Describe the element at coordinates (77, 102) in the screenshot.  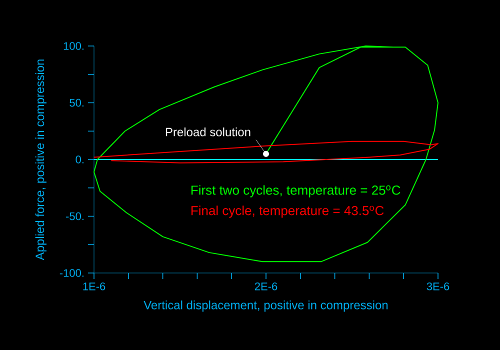
I see `y-tick-label: 50.` at that location.